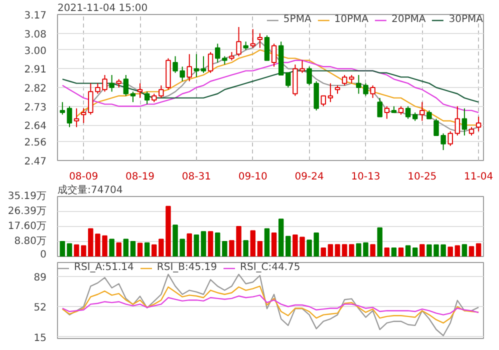  I want to click on y-tick-label: 3.08, so click(35, 34).